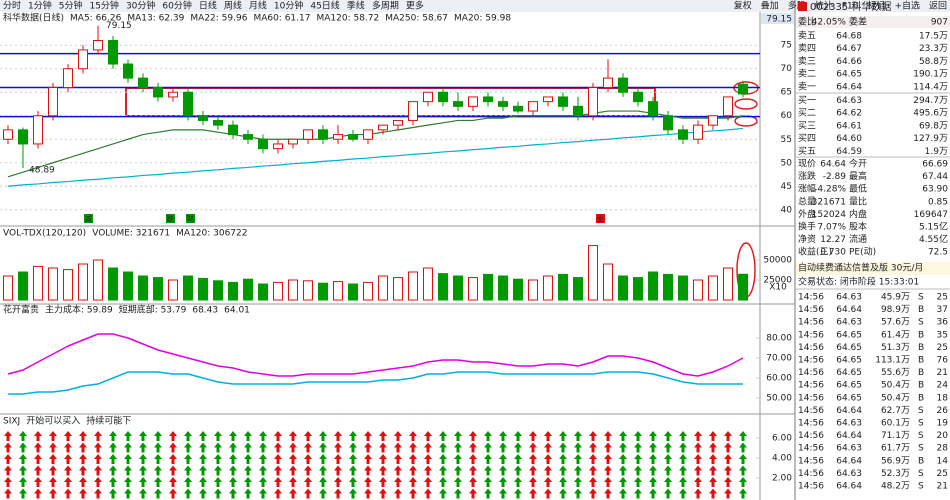 This screenshot has height=500, width=950. What do you see at coordinates (907, 6) in the screenshot?
I see `tool-button: +自选` at bounding box center [907, 6].